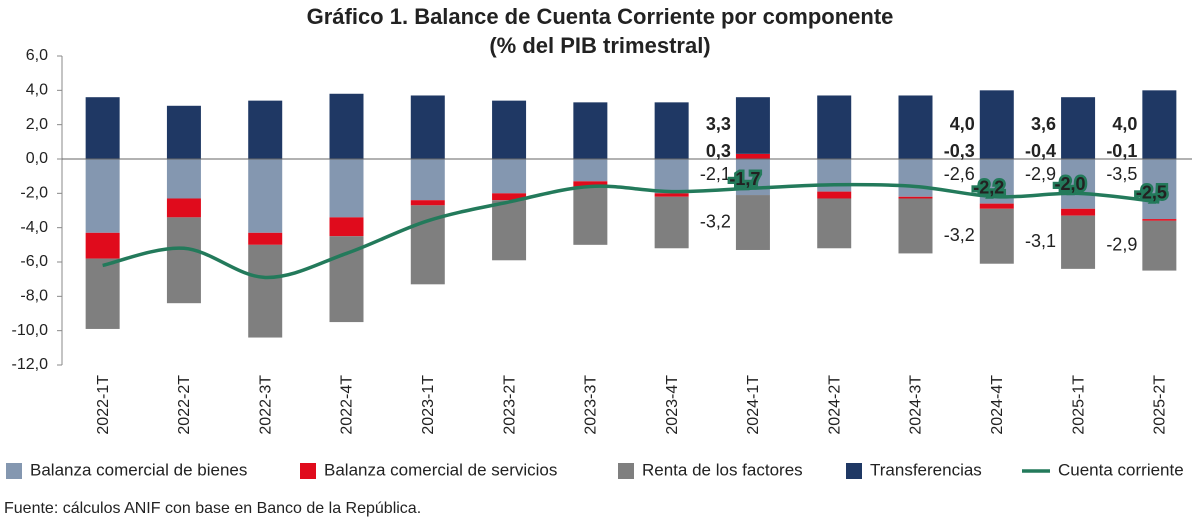 Image resolution: width=1200 pixels, height=523 pixels. Describe the element at coordinates (1121, 151) in the screenshot. I see `data-label: -0,1` at that location.